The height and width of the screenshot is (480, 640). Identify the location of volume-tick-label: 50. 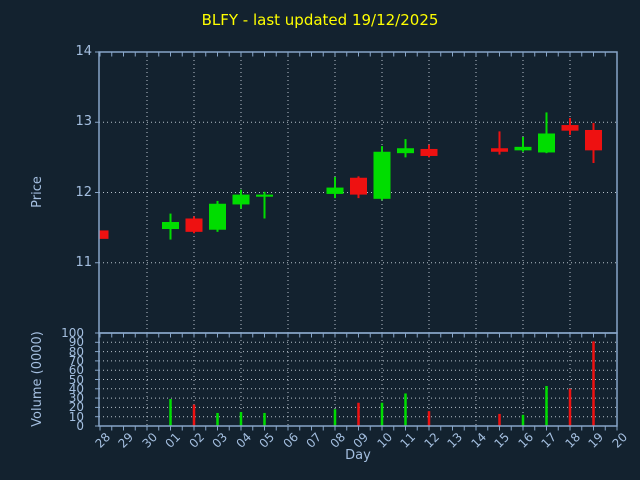
(76, 379).